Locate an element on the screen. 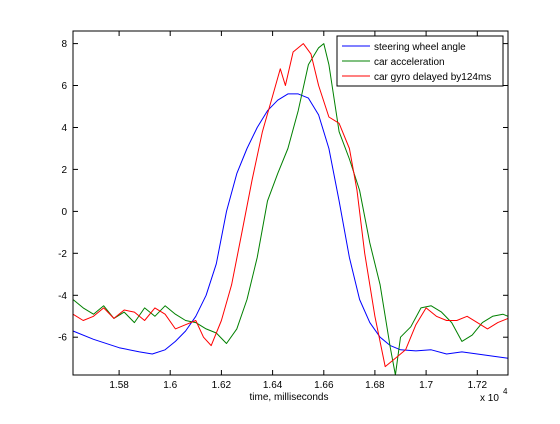  y-tick-label: 6 is located at coordinates (64, 86).